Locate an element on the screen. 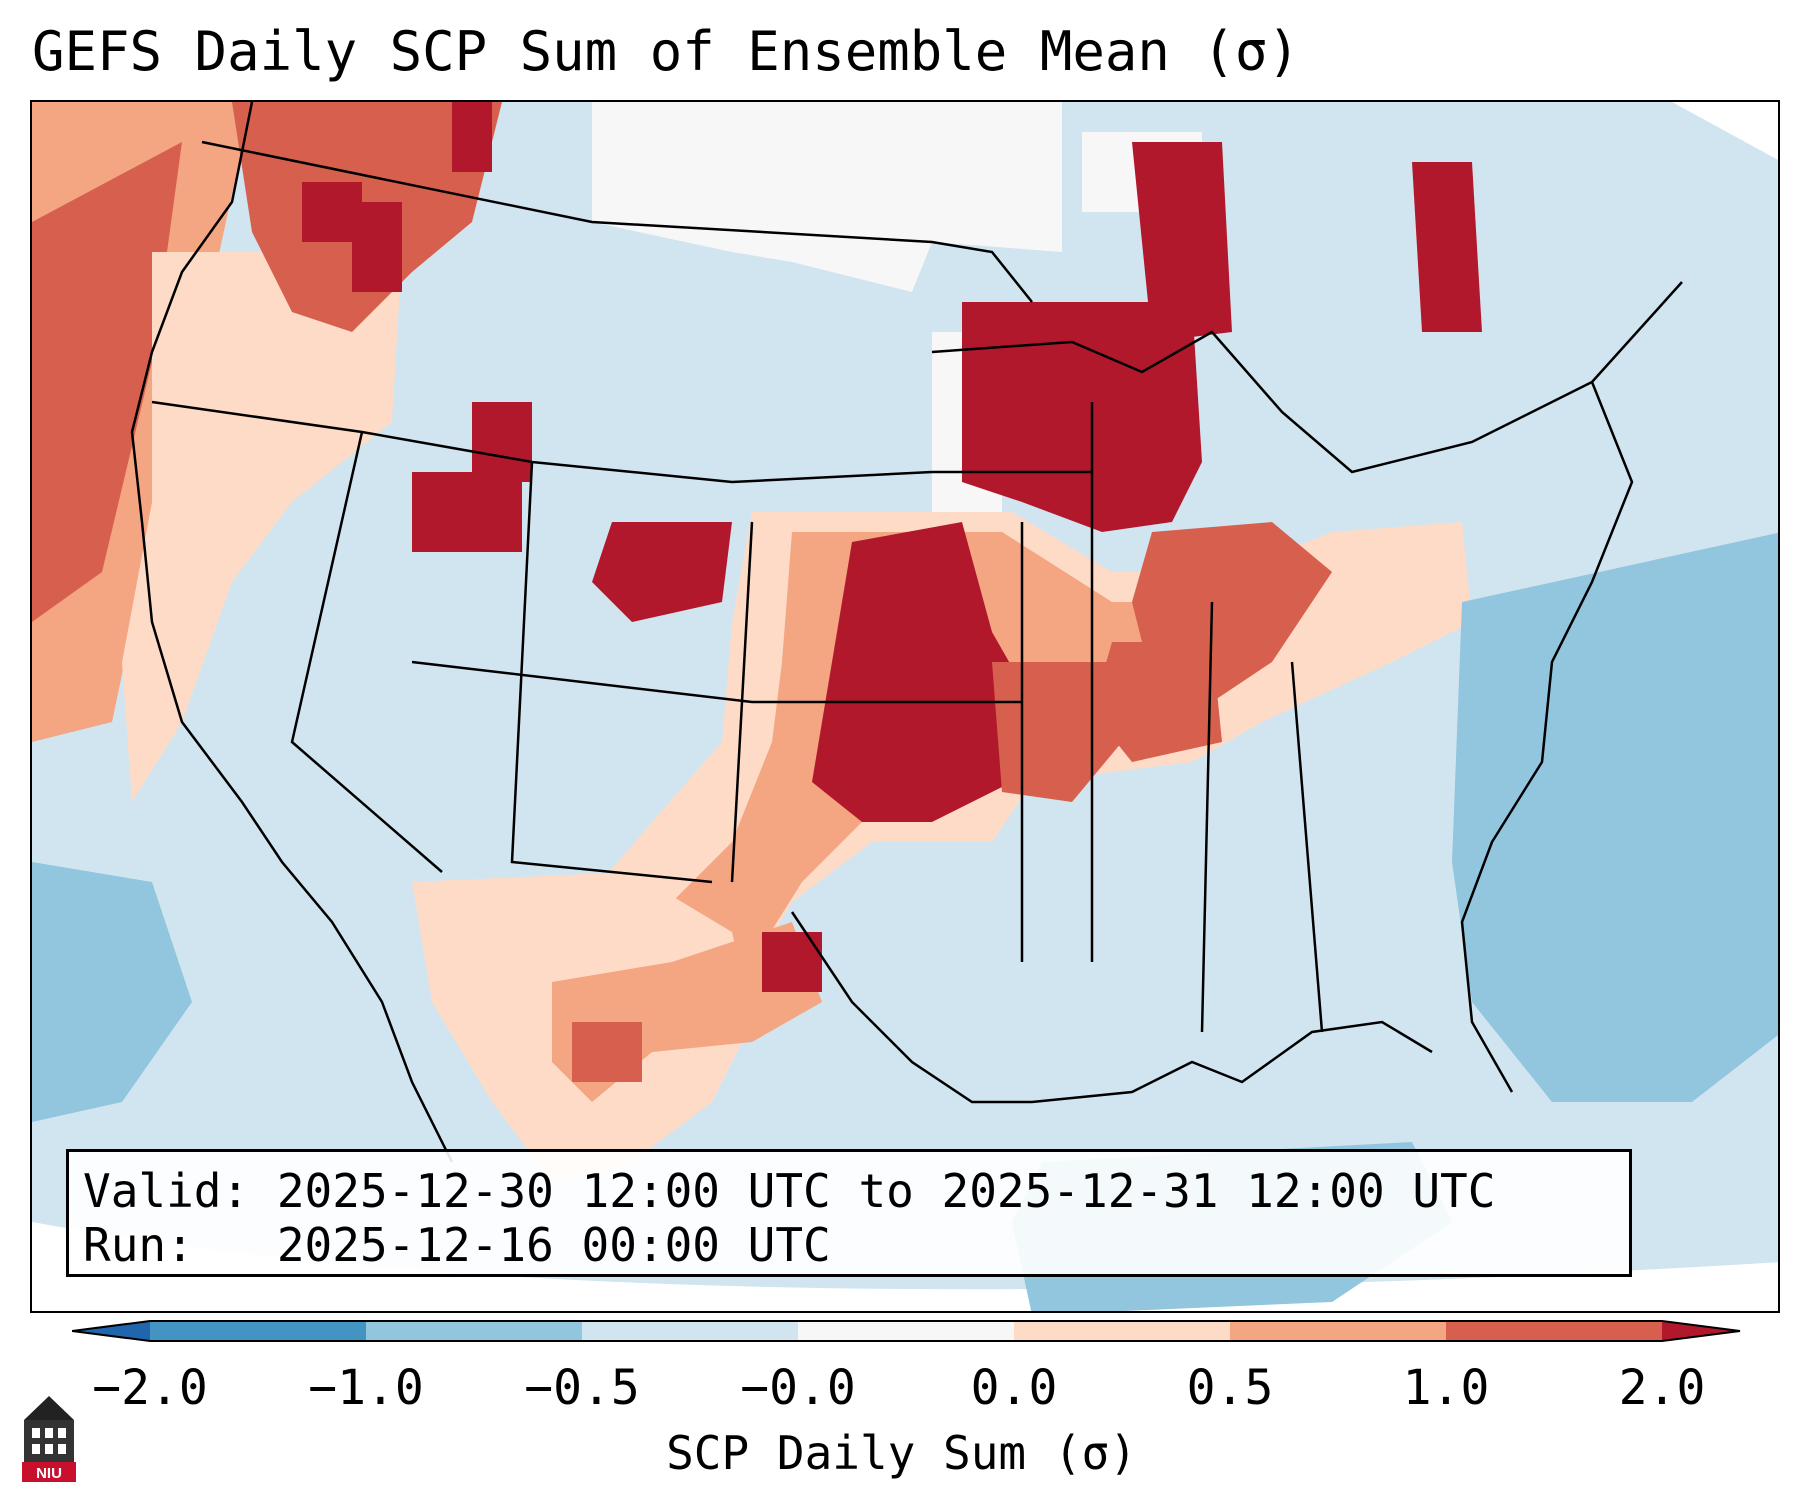 This screenshot has width=1803, height=1506. colorbar-label: SCP Daily Sum (σ) is located at coordinates (901, 1453).